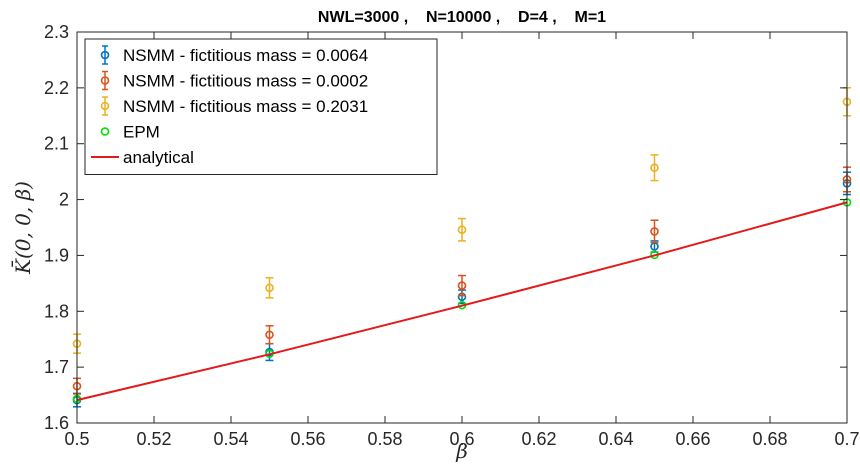 The image size is (860, 465). Describe the element at coordinates (846, 439) in the screenshot. I see `x-tick-label: 0.7` at that location.